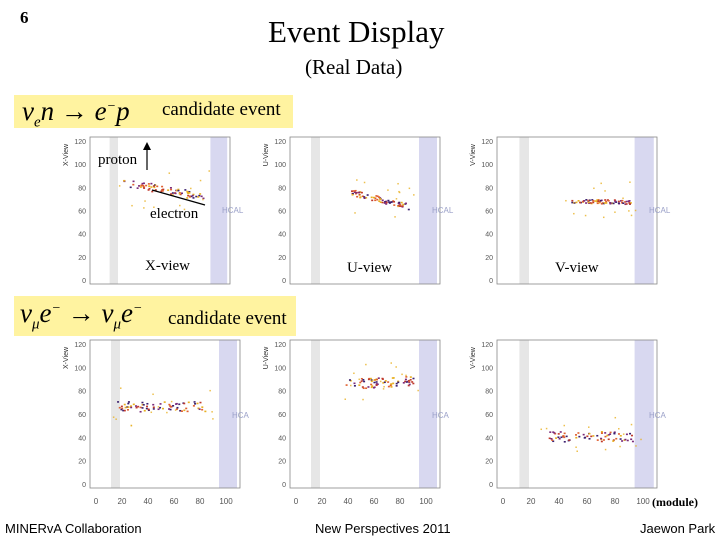  I want to click on y-tick-label: 20, so click(282, 462).